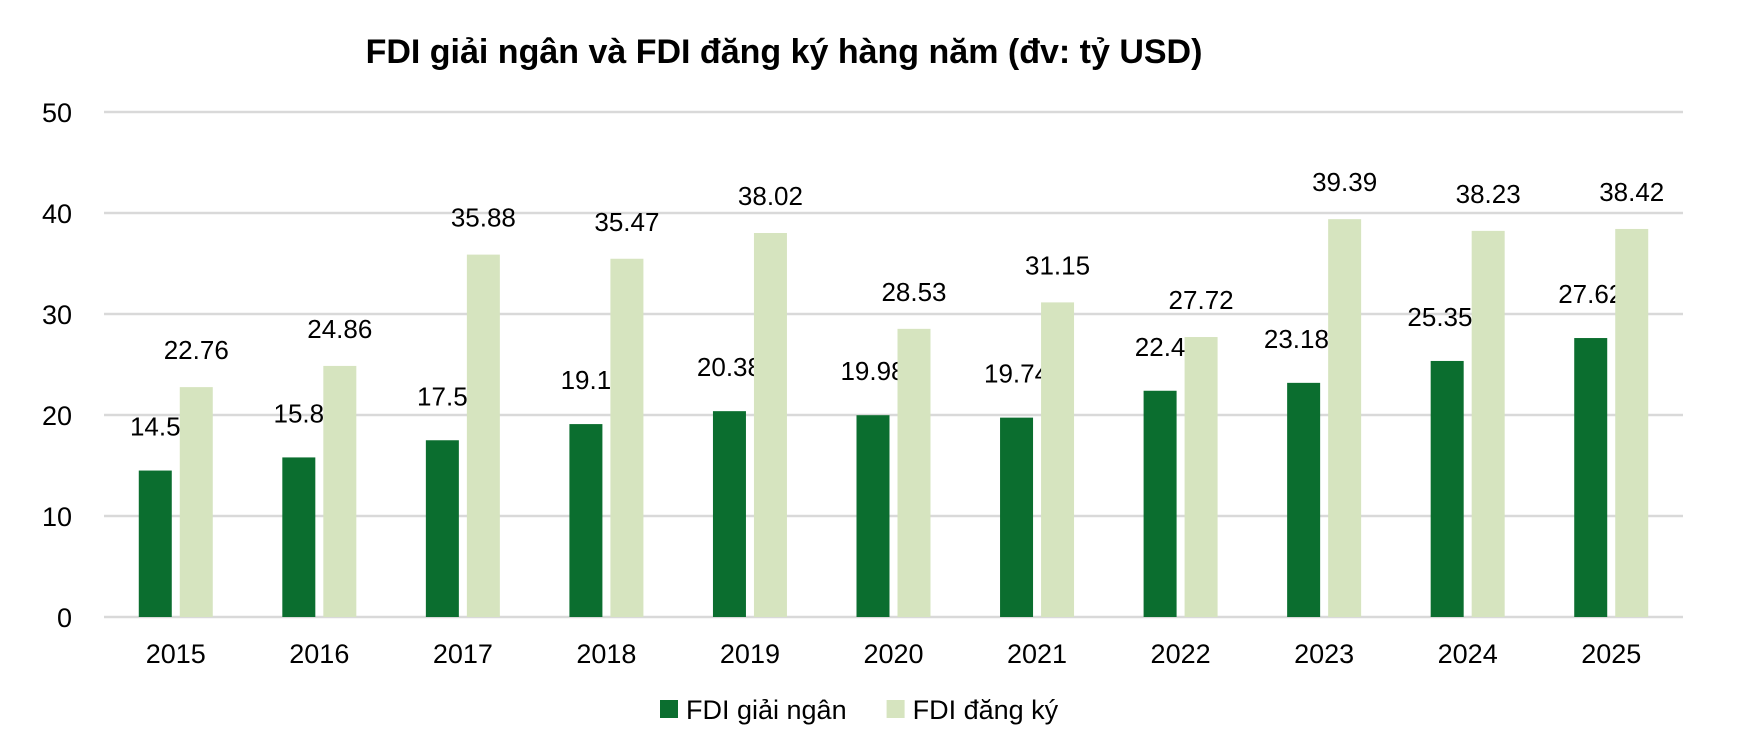 The image size is (1738, 749). What do you see at coordinates (986, 710) in the screenshot?
I see `legend-label: FDI đăng ký` at bounding box center [986, 710].